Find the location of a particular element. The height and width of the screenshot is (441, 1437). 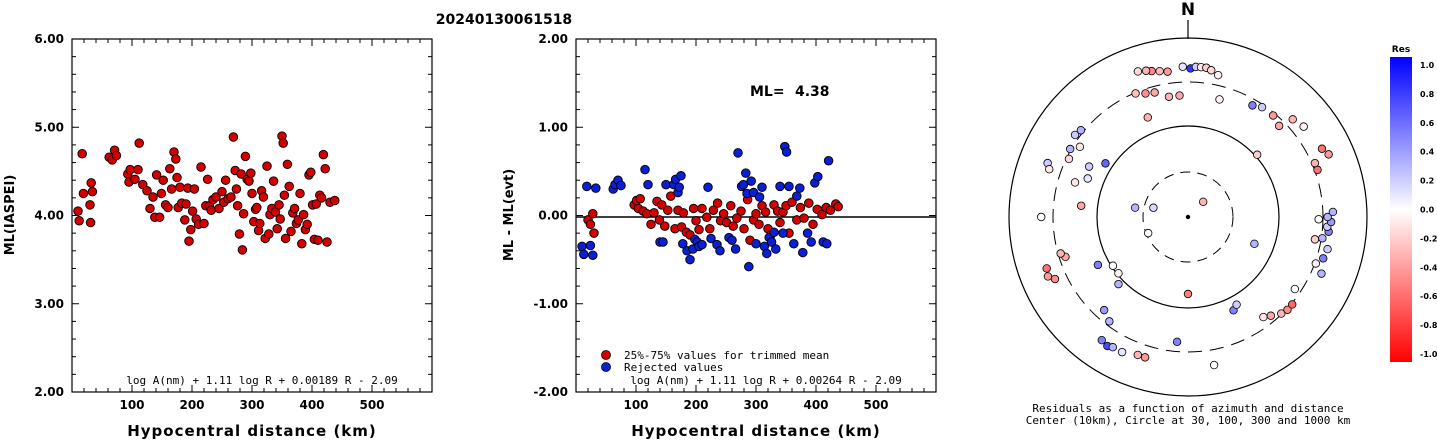

left-y-tick-label: 4.00 is located at coordinates (49, 216).